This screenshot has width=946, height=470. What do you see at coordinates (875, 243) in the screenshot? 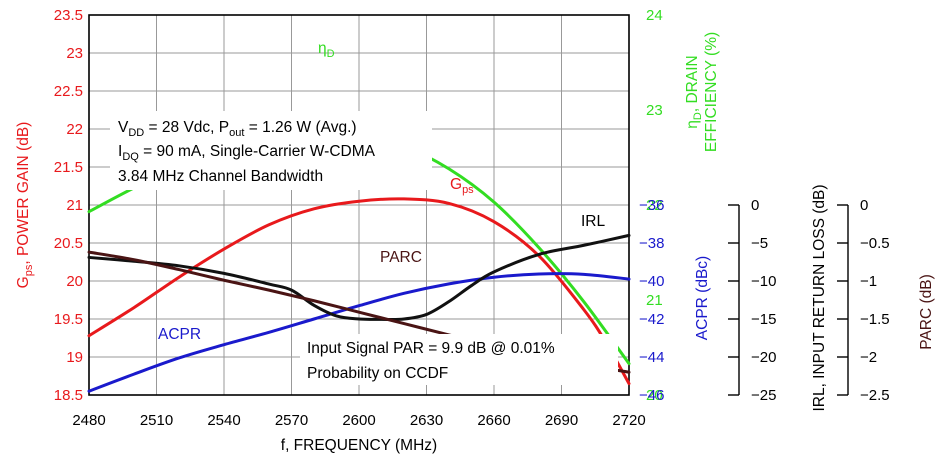
I see `parc-tick-label: −0.5` at bounding box center [875, 243].